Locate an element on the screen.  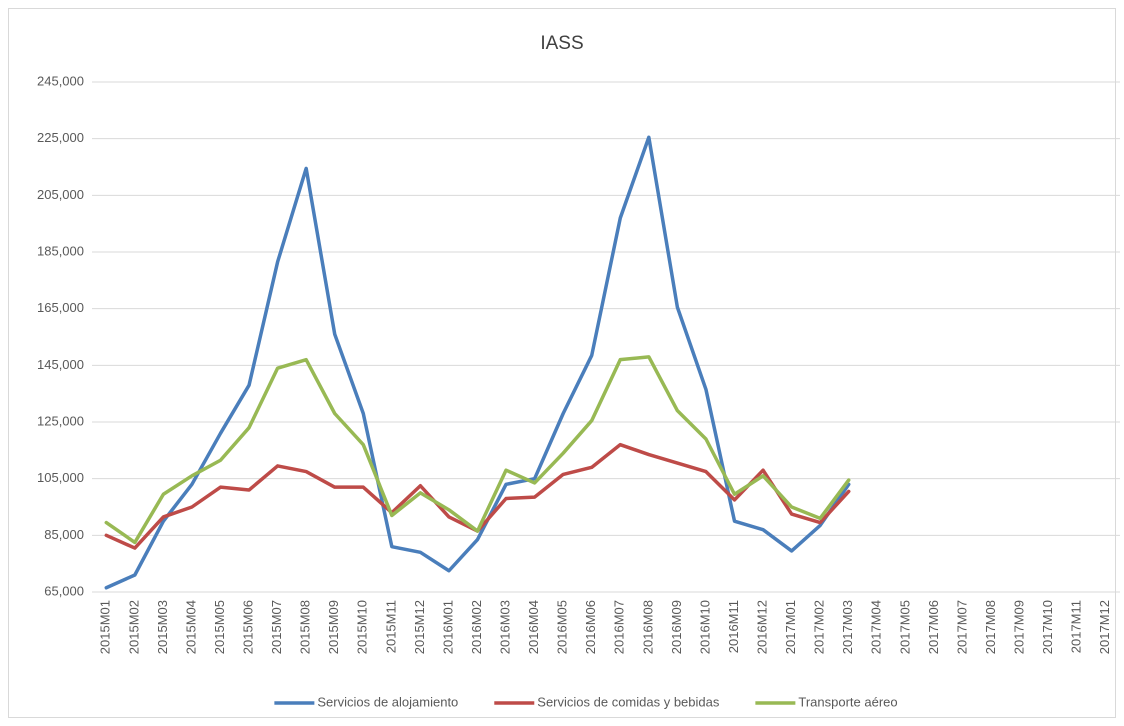
x-tick-label: 2015M12 is located at coordinates (419, 627).